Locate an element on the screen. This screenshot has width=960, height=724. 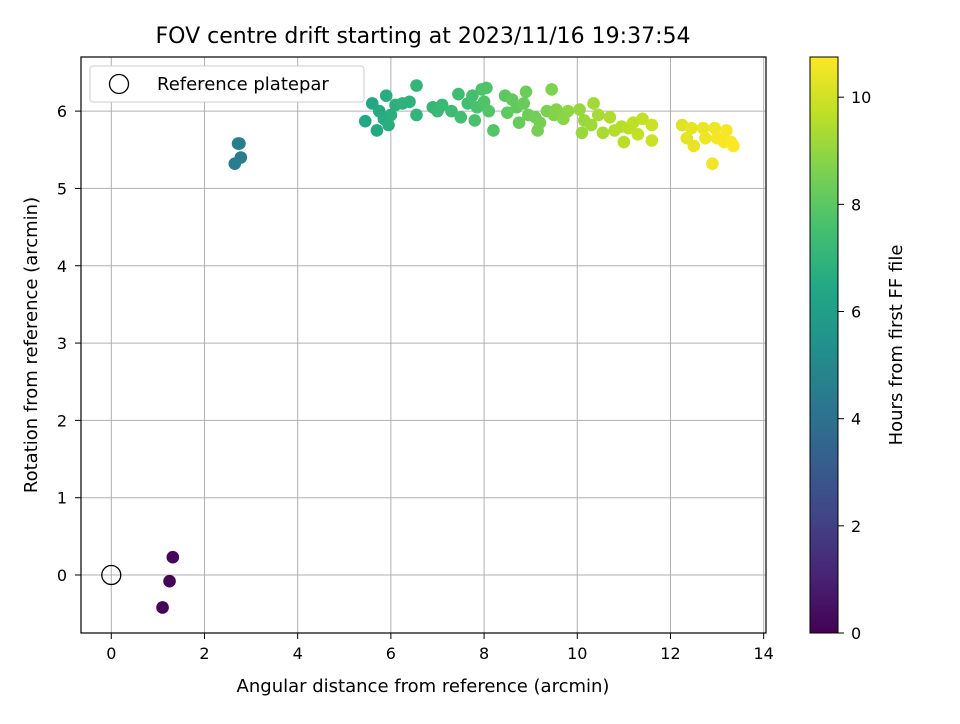
x-tick-label: 10 is located at coordinates (577, 653).